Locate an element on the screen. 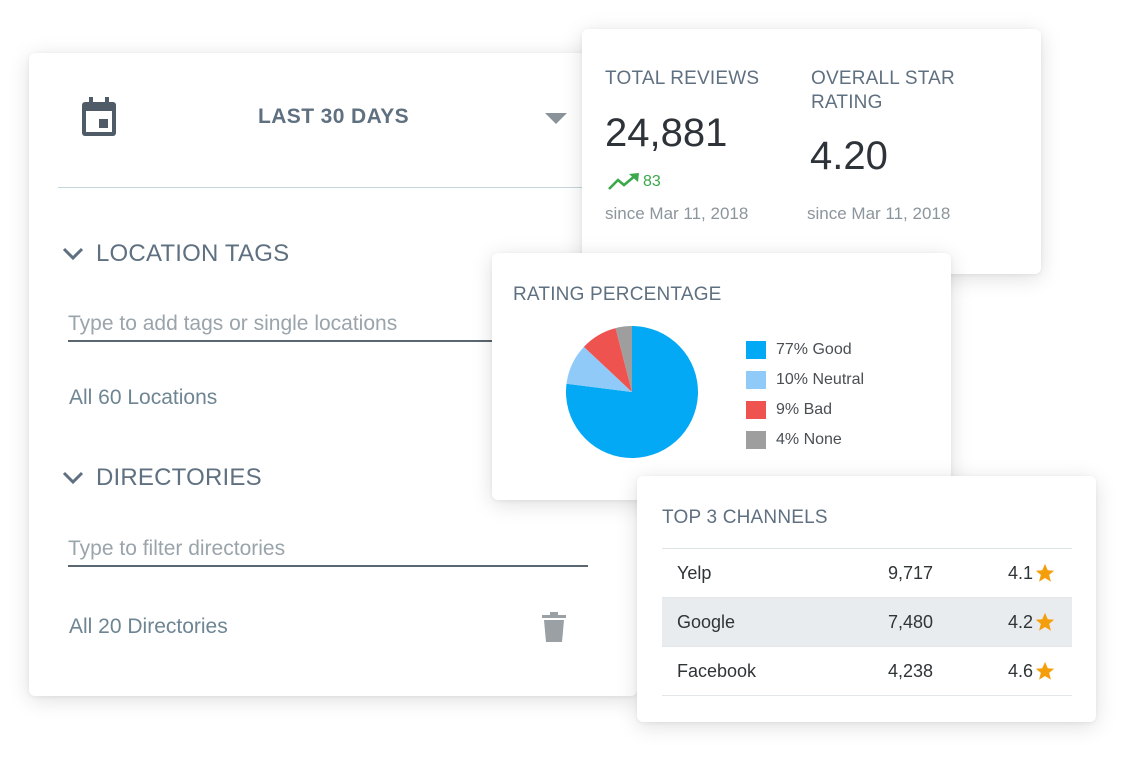 The height and width of the screenshot is (778, 1146). legend-label-good: 77% Good is located at coordinates (814, 349).